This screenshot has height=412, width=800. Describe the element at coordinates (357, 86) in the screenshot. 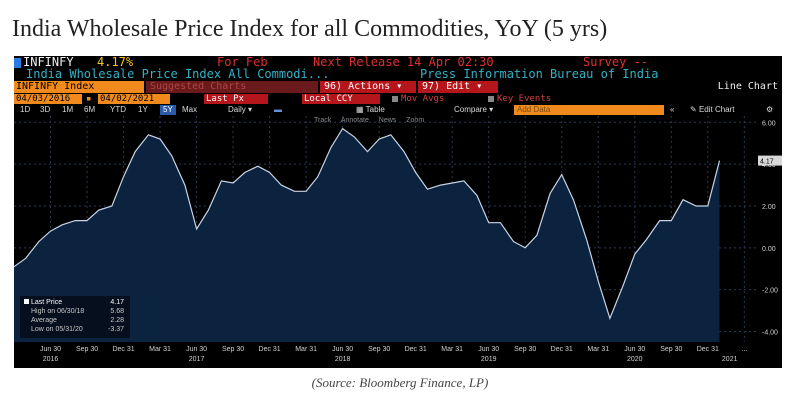

I see `actions-label: 96) Actions` at that location.